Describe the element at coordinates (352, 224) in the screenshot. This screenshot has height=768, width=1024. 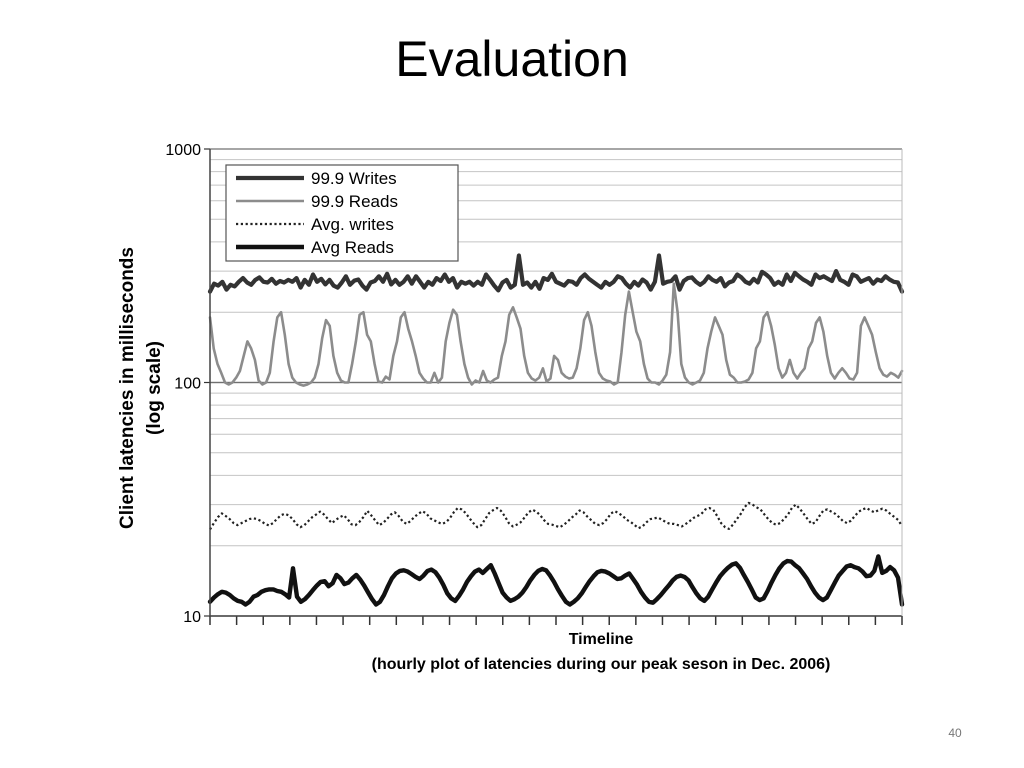
I see `legend-label: Avg. writes` at that location.